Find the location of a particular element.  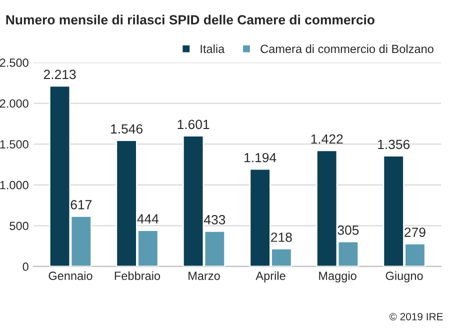

data-label: 1.422 is located at coordinates (327, 139).